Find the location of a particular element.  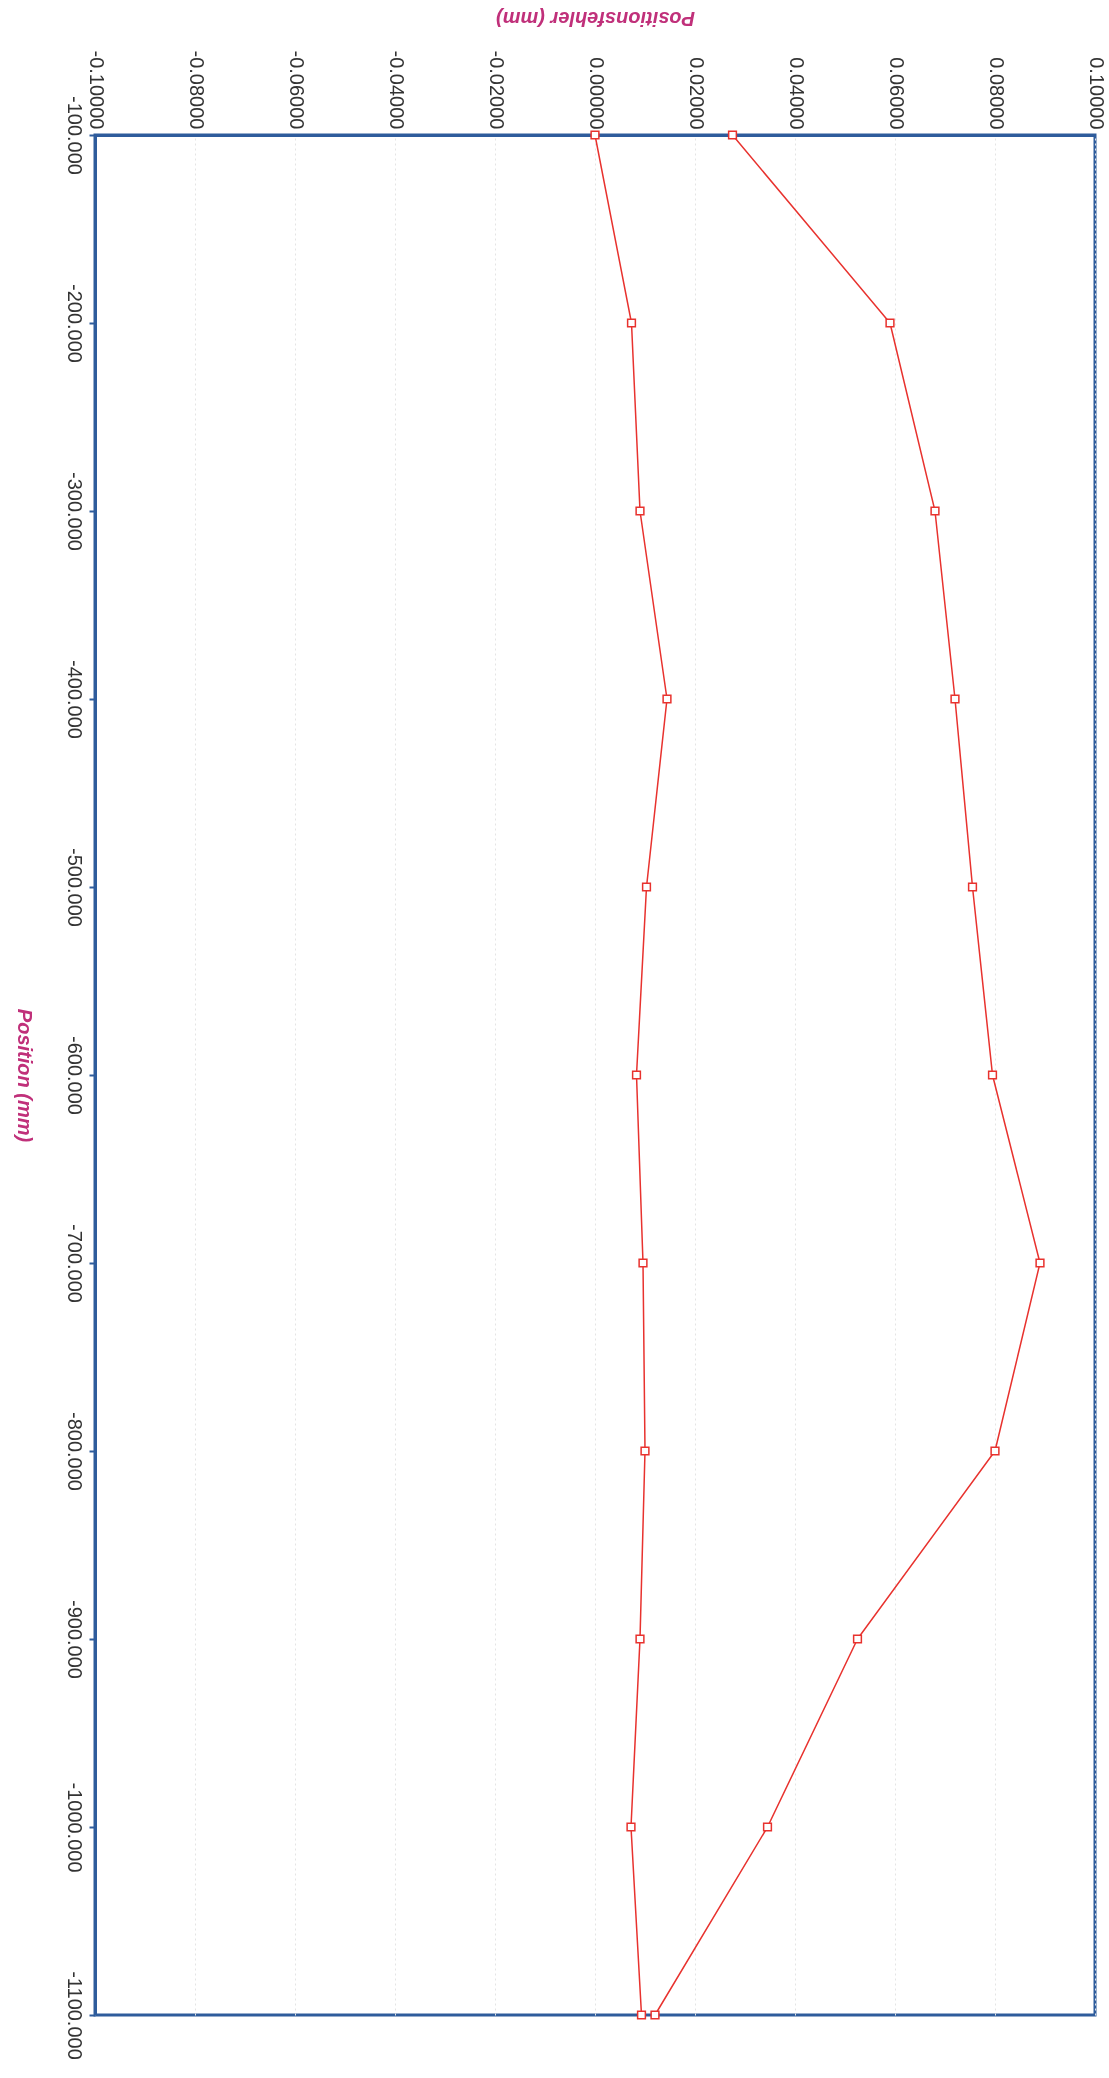

x-tick-label: 0.10000 is located at coordinates (1096, 93).